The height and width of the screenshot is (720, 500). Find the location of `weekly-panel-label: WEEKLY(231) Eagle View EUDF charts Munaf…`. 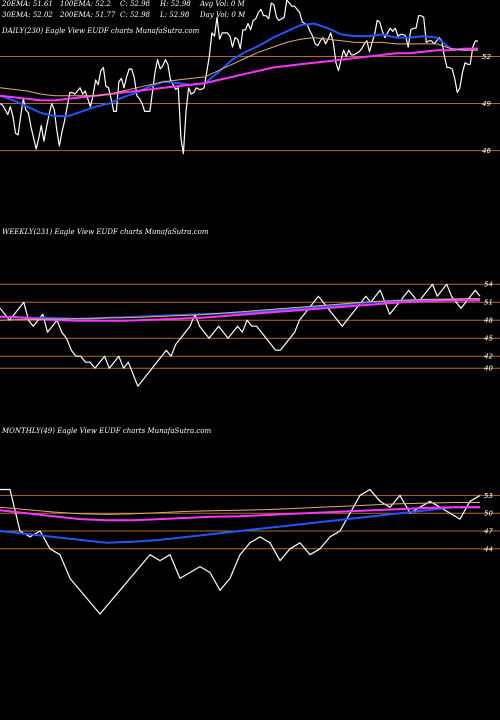

weekly-panel-label: WEEKLY(231) Eagle View EUDF charts Munaf… is located at coordinates (105, 232).